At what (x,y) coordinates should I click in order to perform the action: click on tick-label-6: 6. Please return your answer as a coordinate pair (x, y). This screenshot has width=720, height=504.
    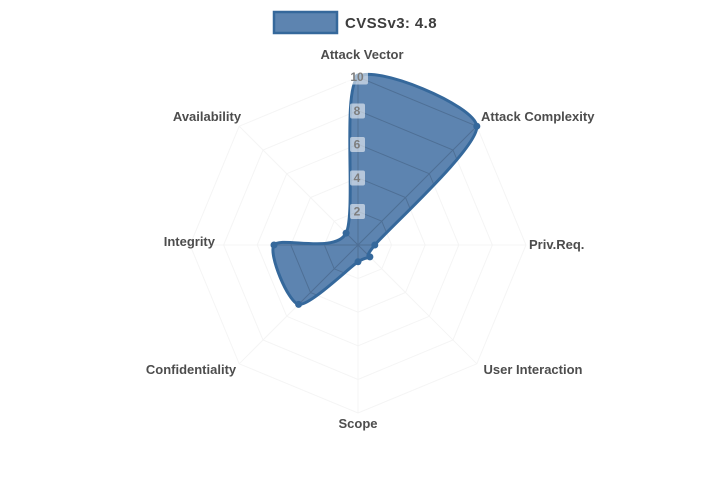
    Looking at the image, I should click on (357, 145).